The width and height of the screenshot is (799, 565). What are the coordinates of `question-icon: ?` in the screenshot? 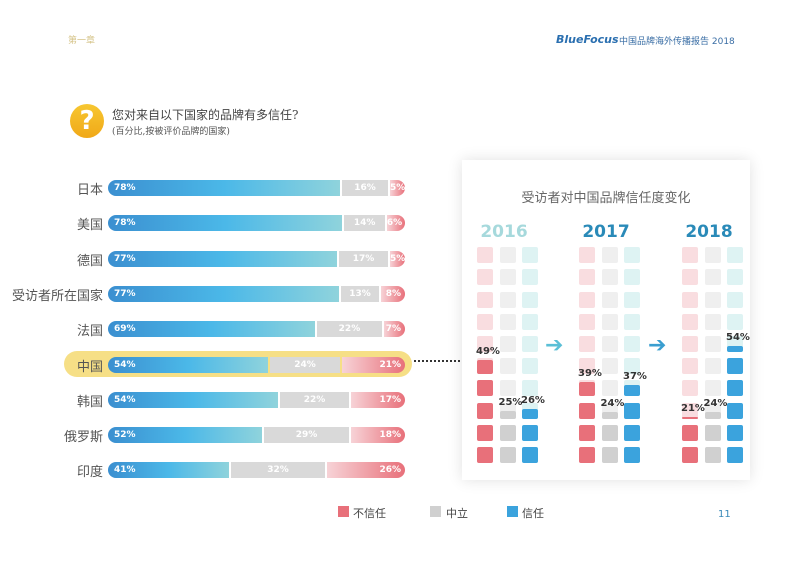 It's located at (87, 121).